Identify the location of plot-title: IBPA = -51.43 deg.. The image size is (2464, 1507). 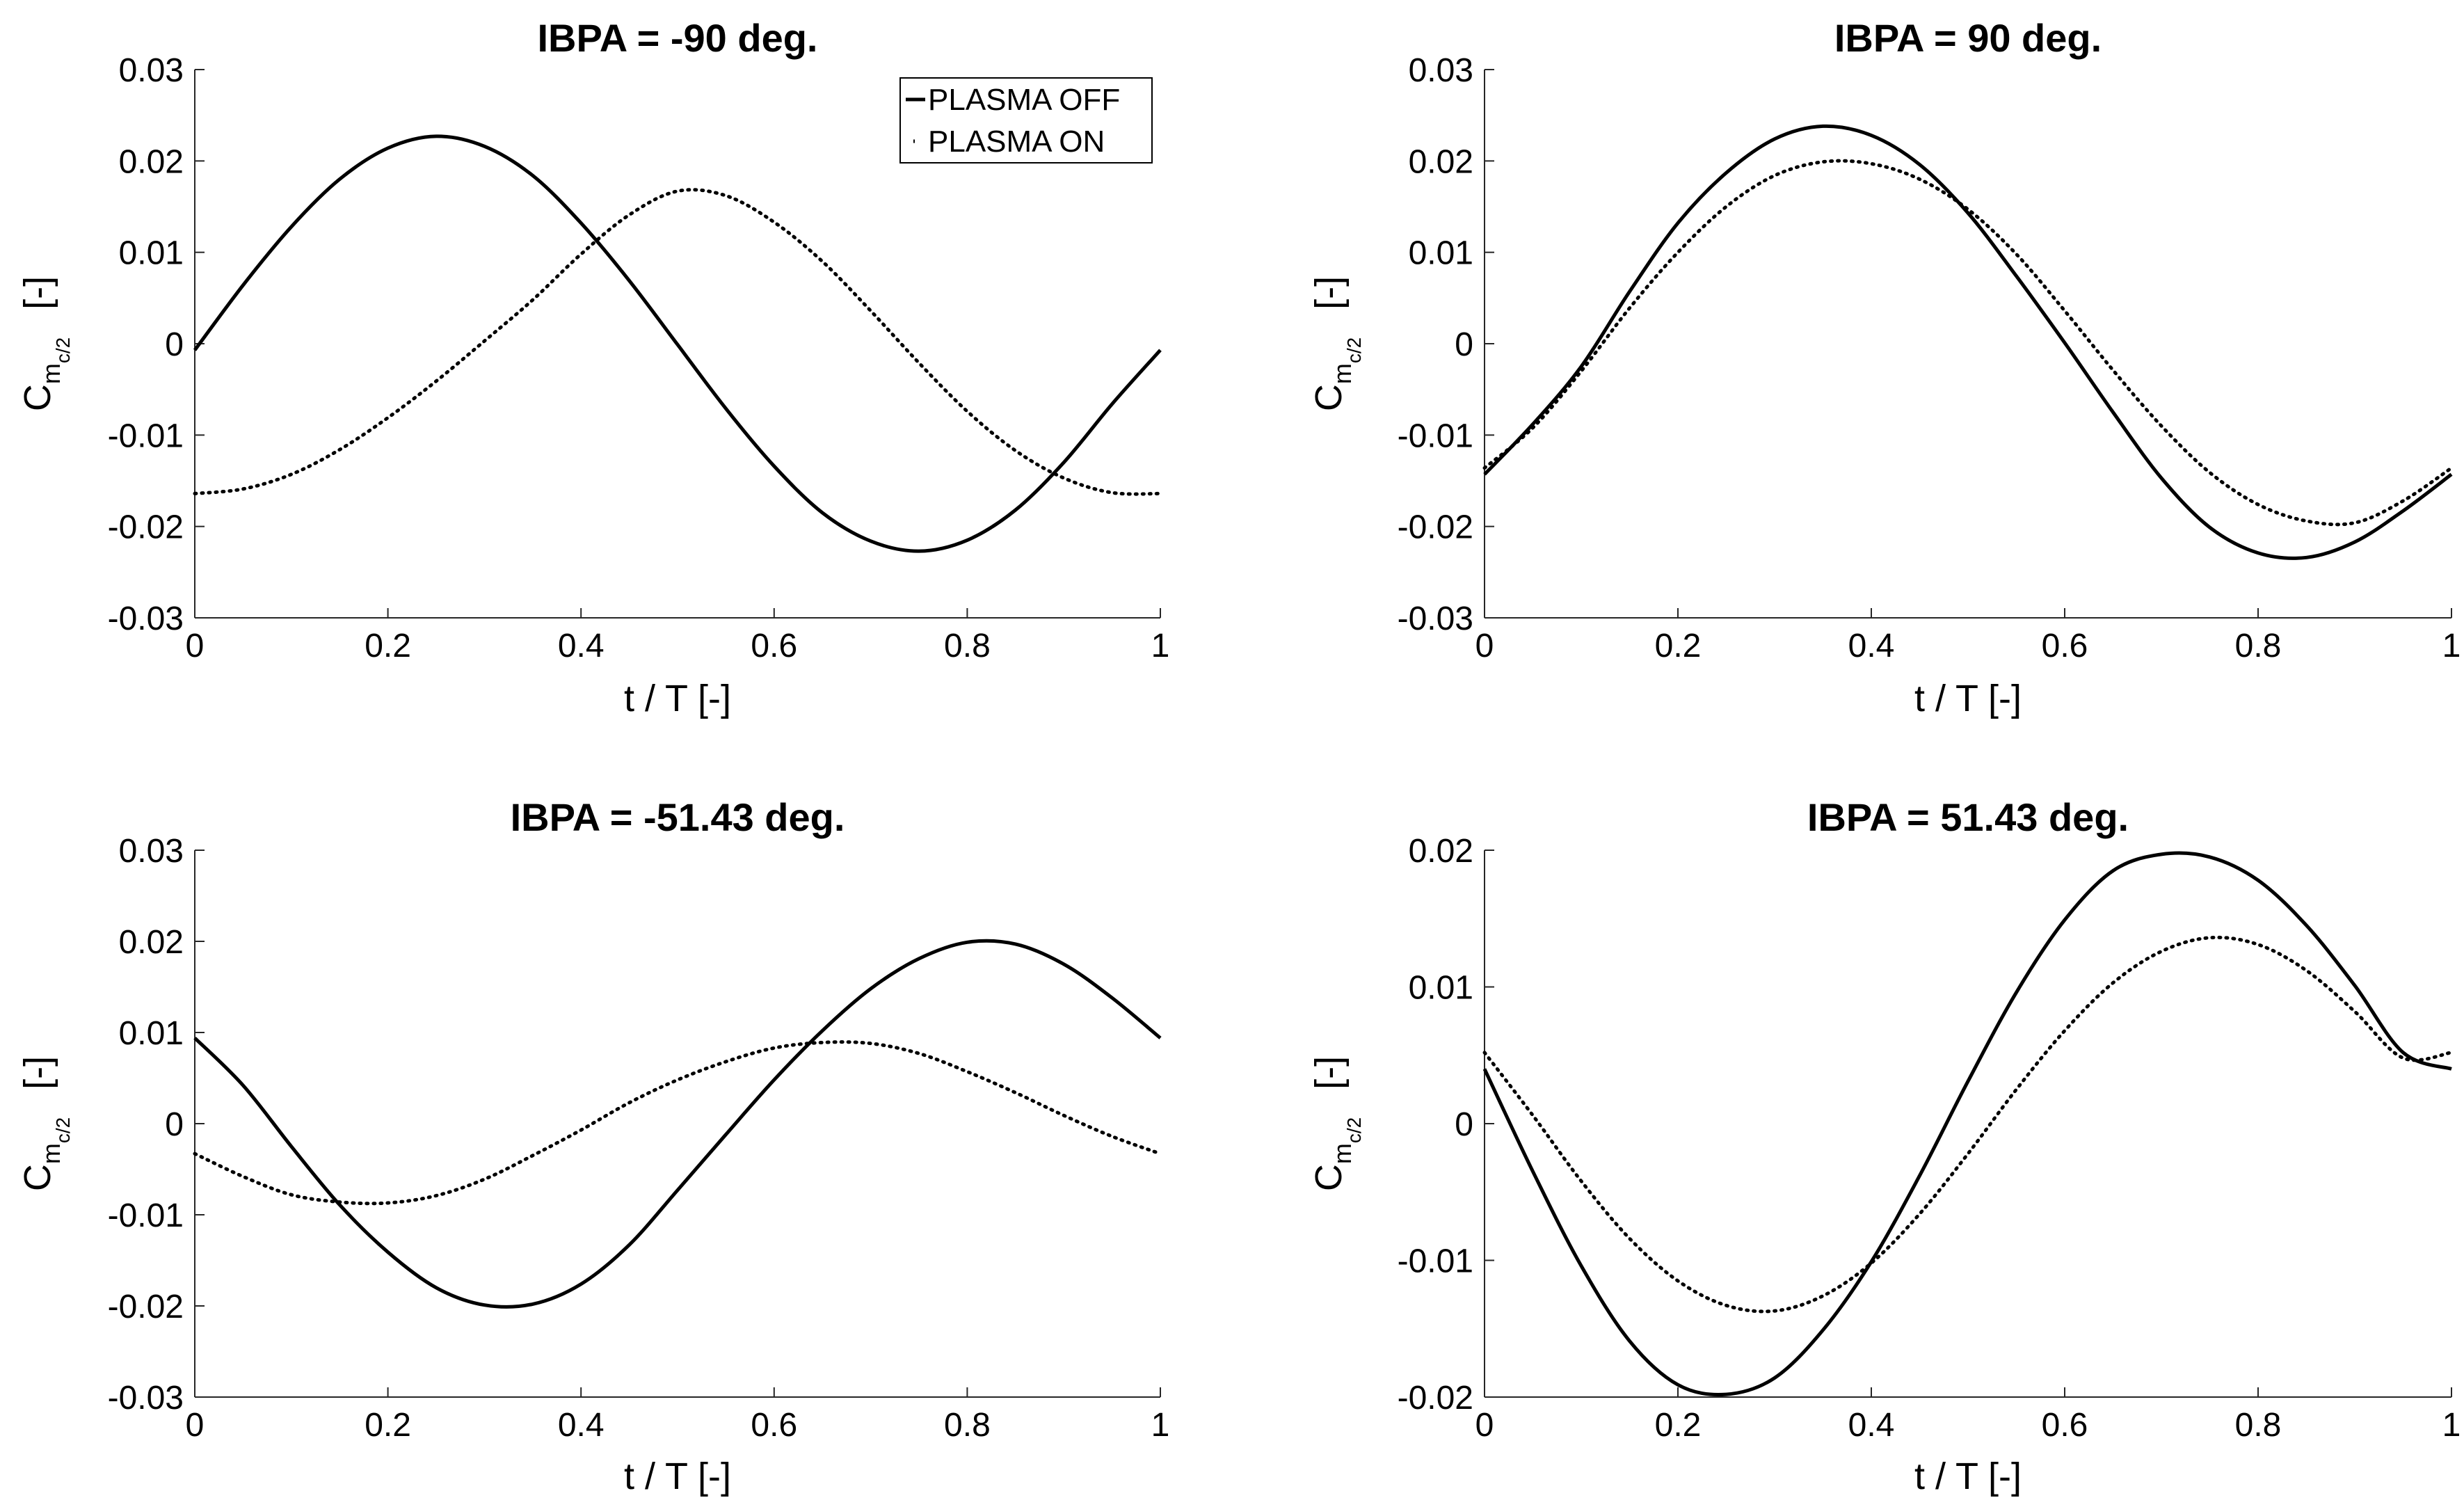
(678, 817).